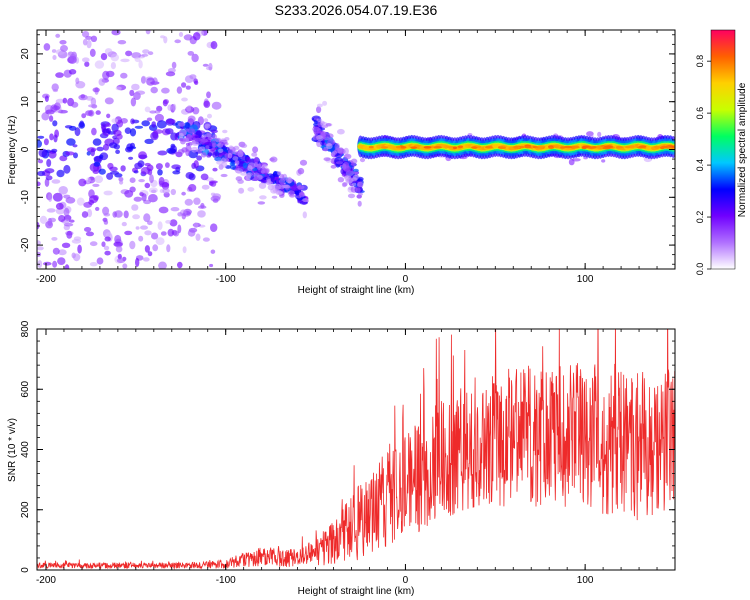  I want to click on heatmap-ytick-label: 20, so click(25, 54).